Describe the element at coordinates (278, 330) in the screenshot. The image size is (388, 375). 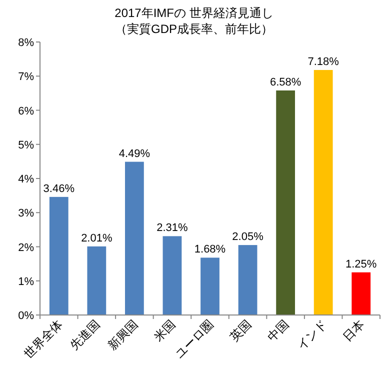
I see `x-tick-label: 中国` at that location.